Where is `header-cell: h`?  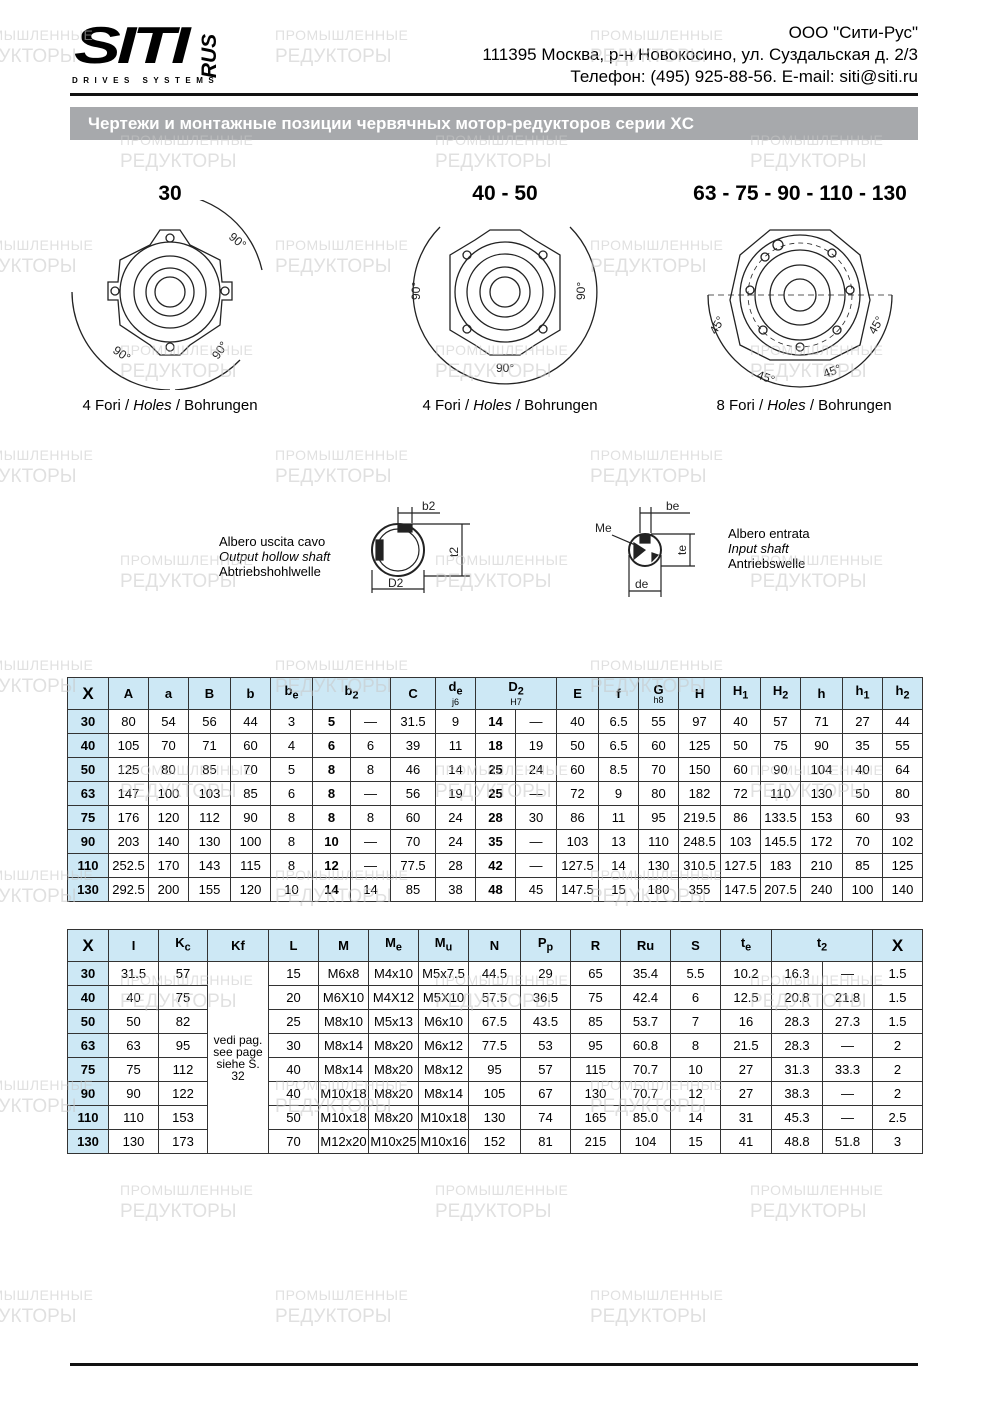 header-cell: h is located at coordinates (822, 693).